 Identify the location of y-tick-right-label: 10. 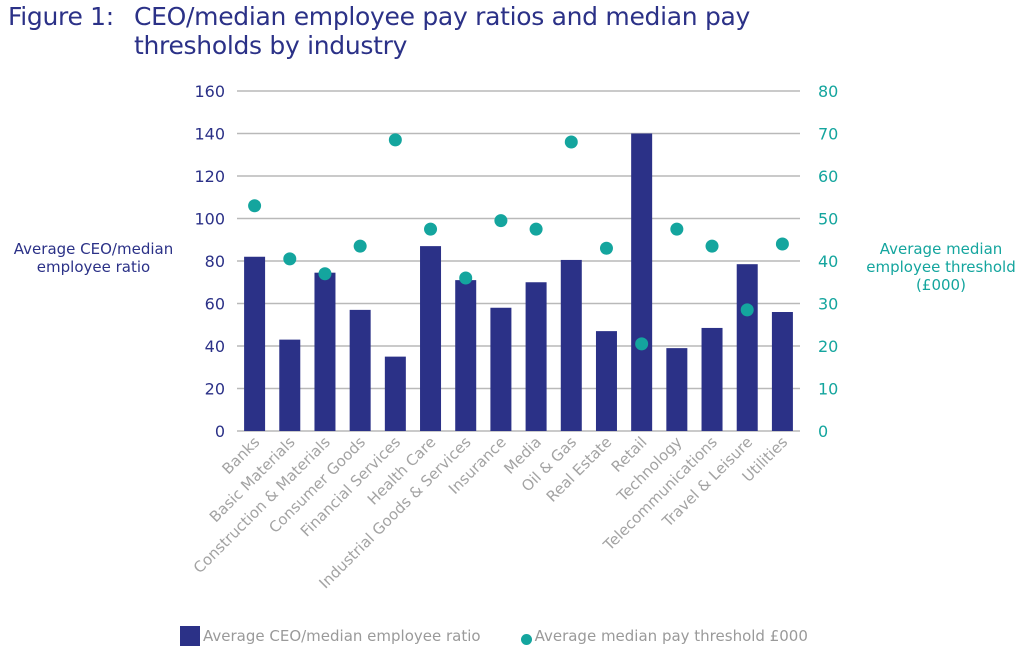
(828, 389).